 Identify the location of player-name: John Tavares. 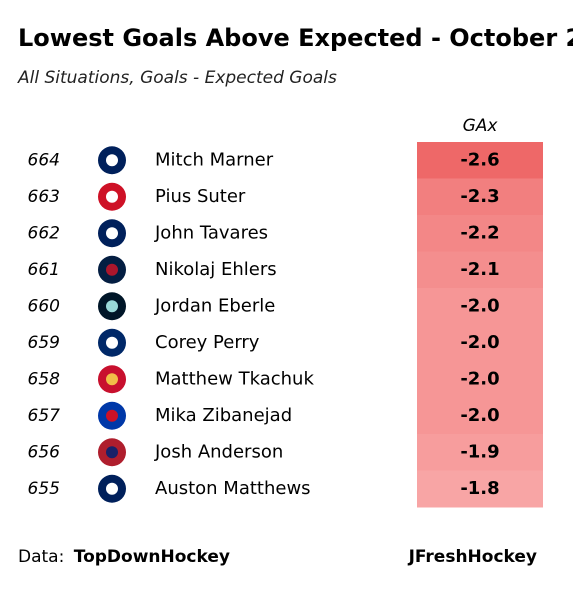
(211, 232).